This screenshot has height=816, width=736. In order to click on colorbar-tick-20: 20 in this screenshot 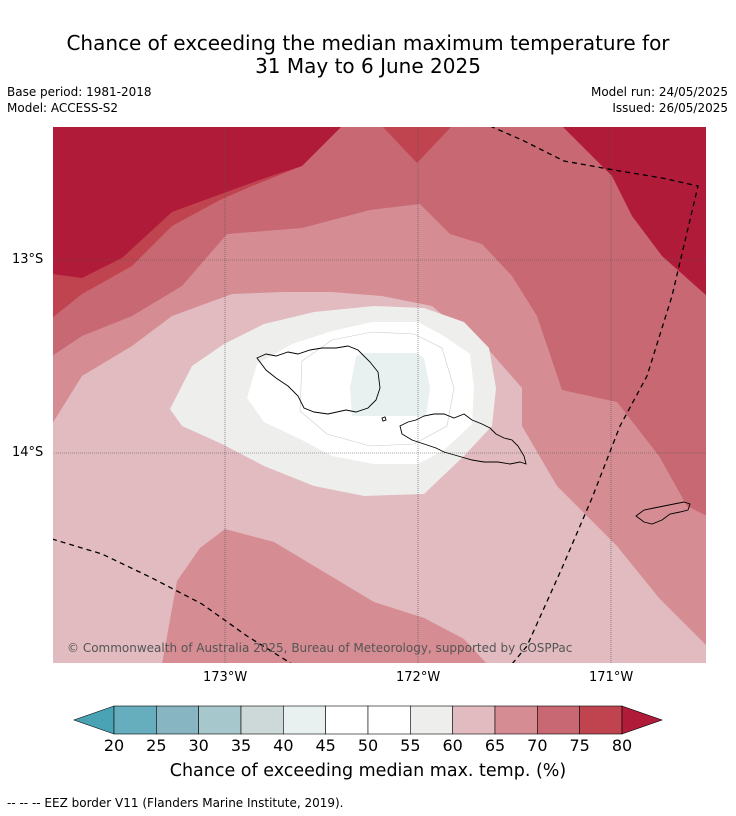, I will do `click(114, 745)`.